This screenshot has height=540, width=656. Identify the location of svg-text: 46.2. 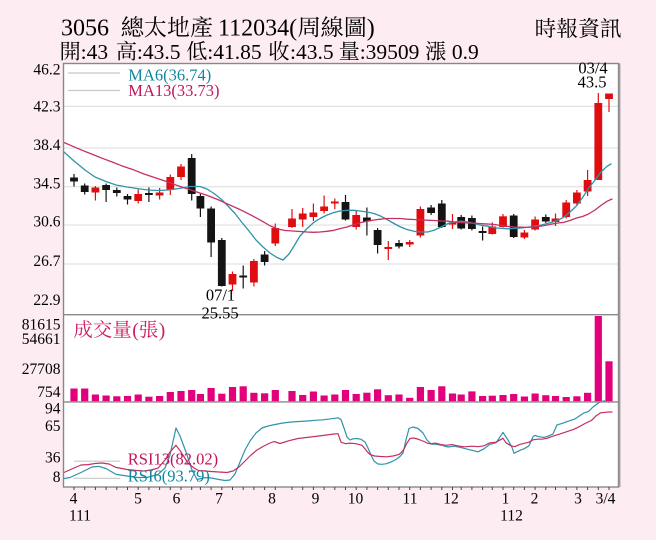
(46, 70).